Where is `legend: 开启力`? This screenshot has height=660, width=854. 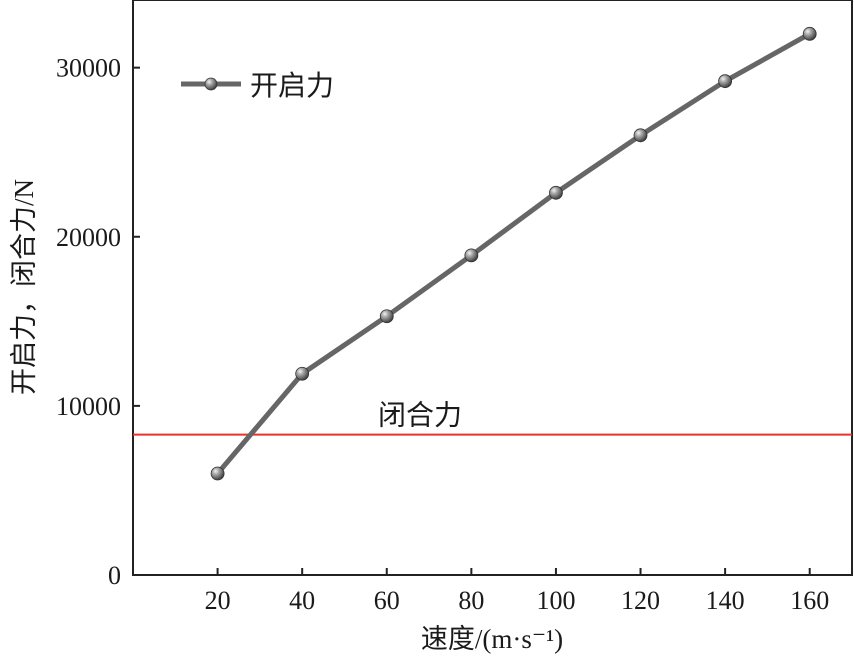
legend: 开启力 is located at coordinates (257, 86).